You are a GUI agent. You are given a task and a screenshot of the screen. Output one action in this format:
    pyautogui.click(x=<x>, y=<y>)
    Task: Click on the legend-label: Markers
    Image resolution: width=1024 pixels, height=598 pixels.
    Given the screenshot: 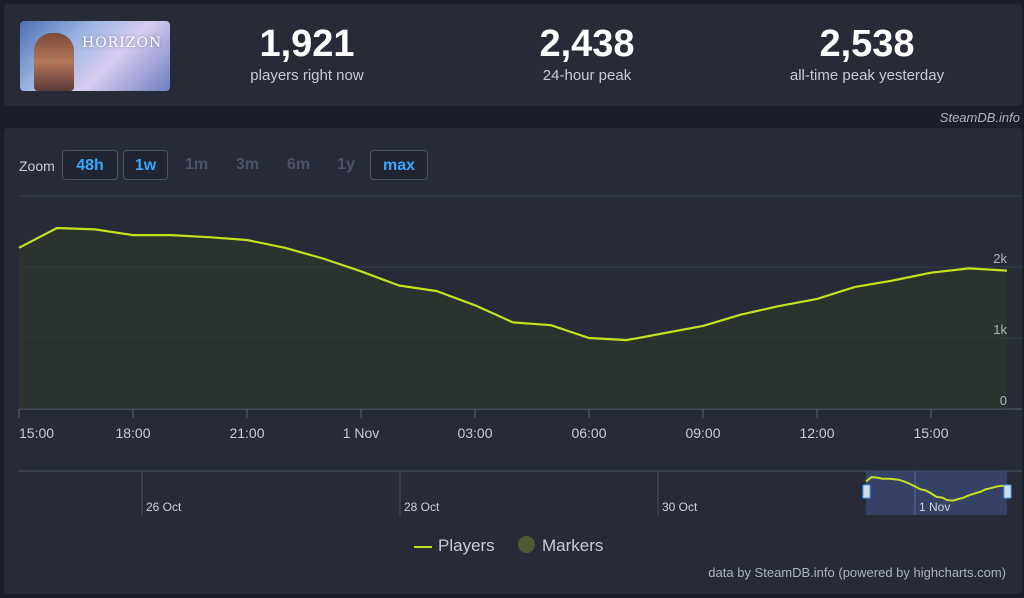 What is the action you would take?
    pyautogui.click(x=573, y=545)
    